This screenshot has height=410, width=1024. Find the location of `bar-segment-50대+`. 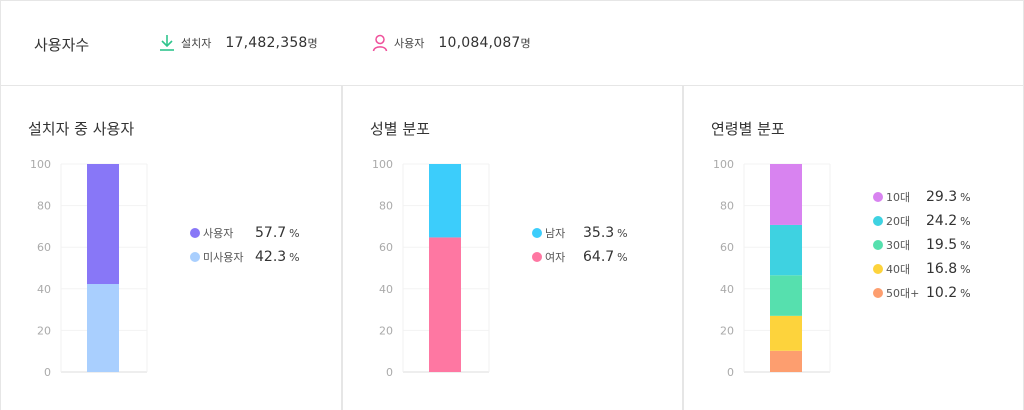

bar-segment-50대+ is located at coordinates (786, 361).